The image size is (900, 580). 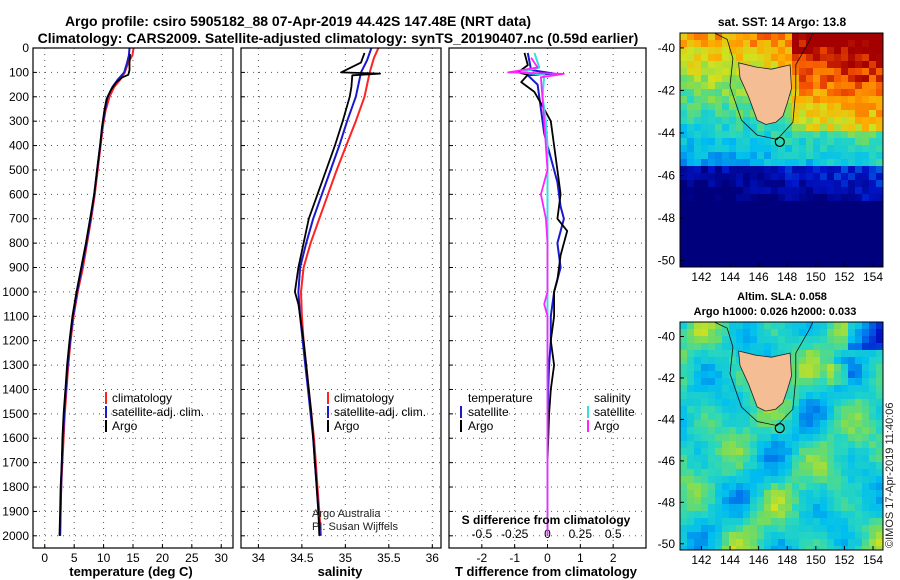 What do you see at coordinates (763, 86) in the screenshot?
I see `depth-contour` at bounding box center [763, 86].